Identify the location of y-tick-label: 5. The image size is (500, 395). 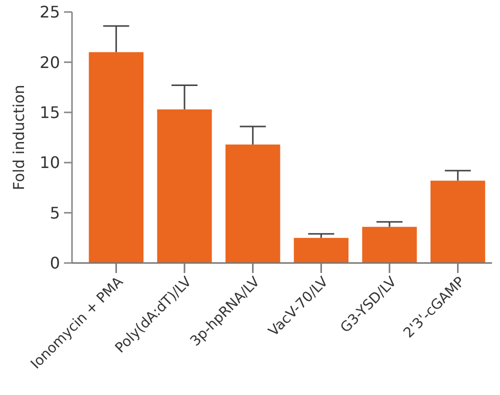
(55, 212).